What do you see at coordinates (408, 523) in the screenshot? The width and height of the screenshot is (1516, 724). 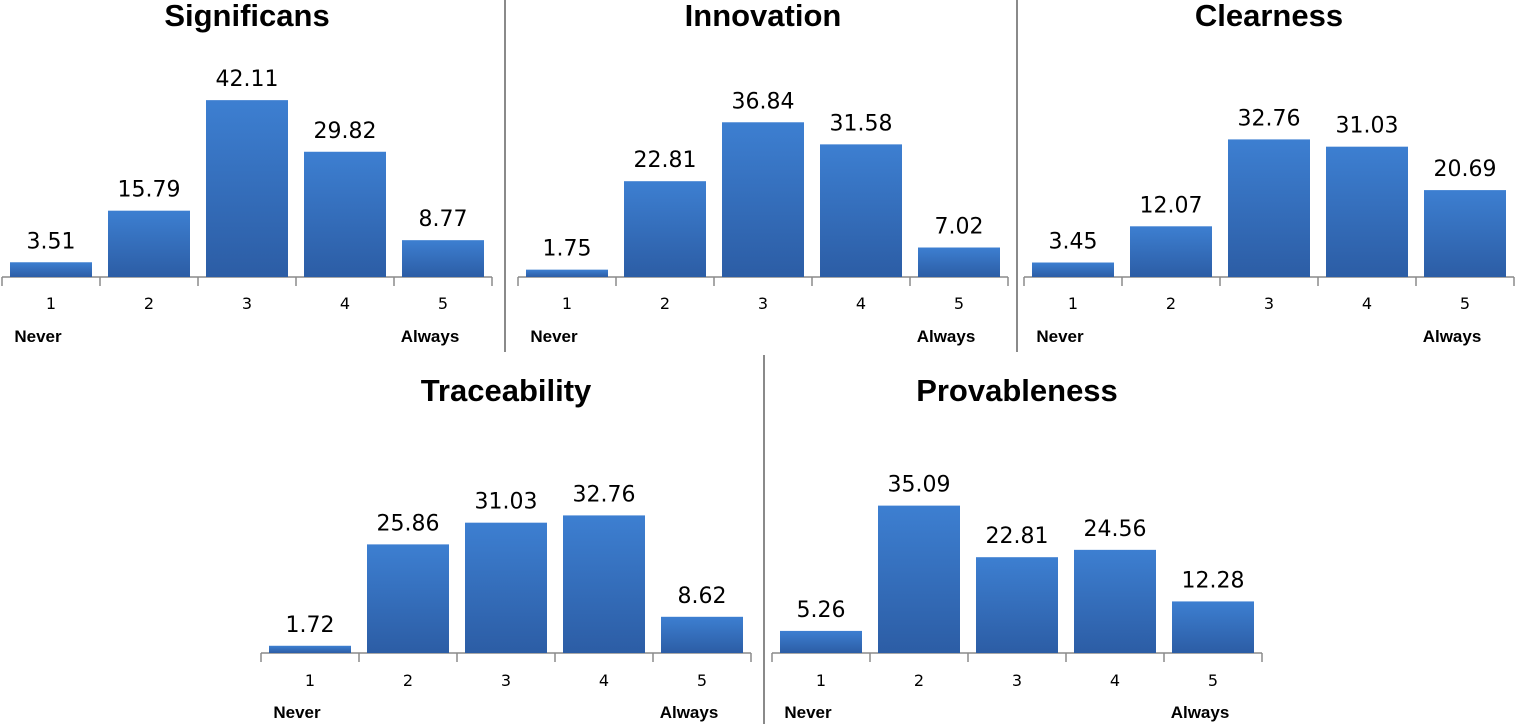 I see `data-label: 25.86` at bounding box center [408, 523].